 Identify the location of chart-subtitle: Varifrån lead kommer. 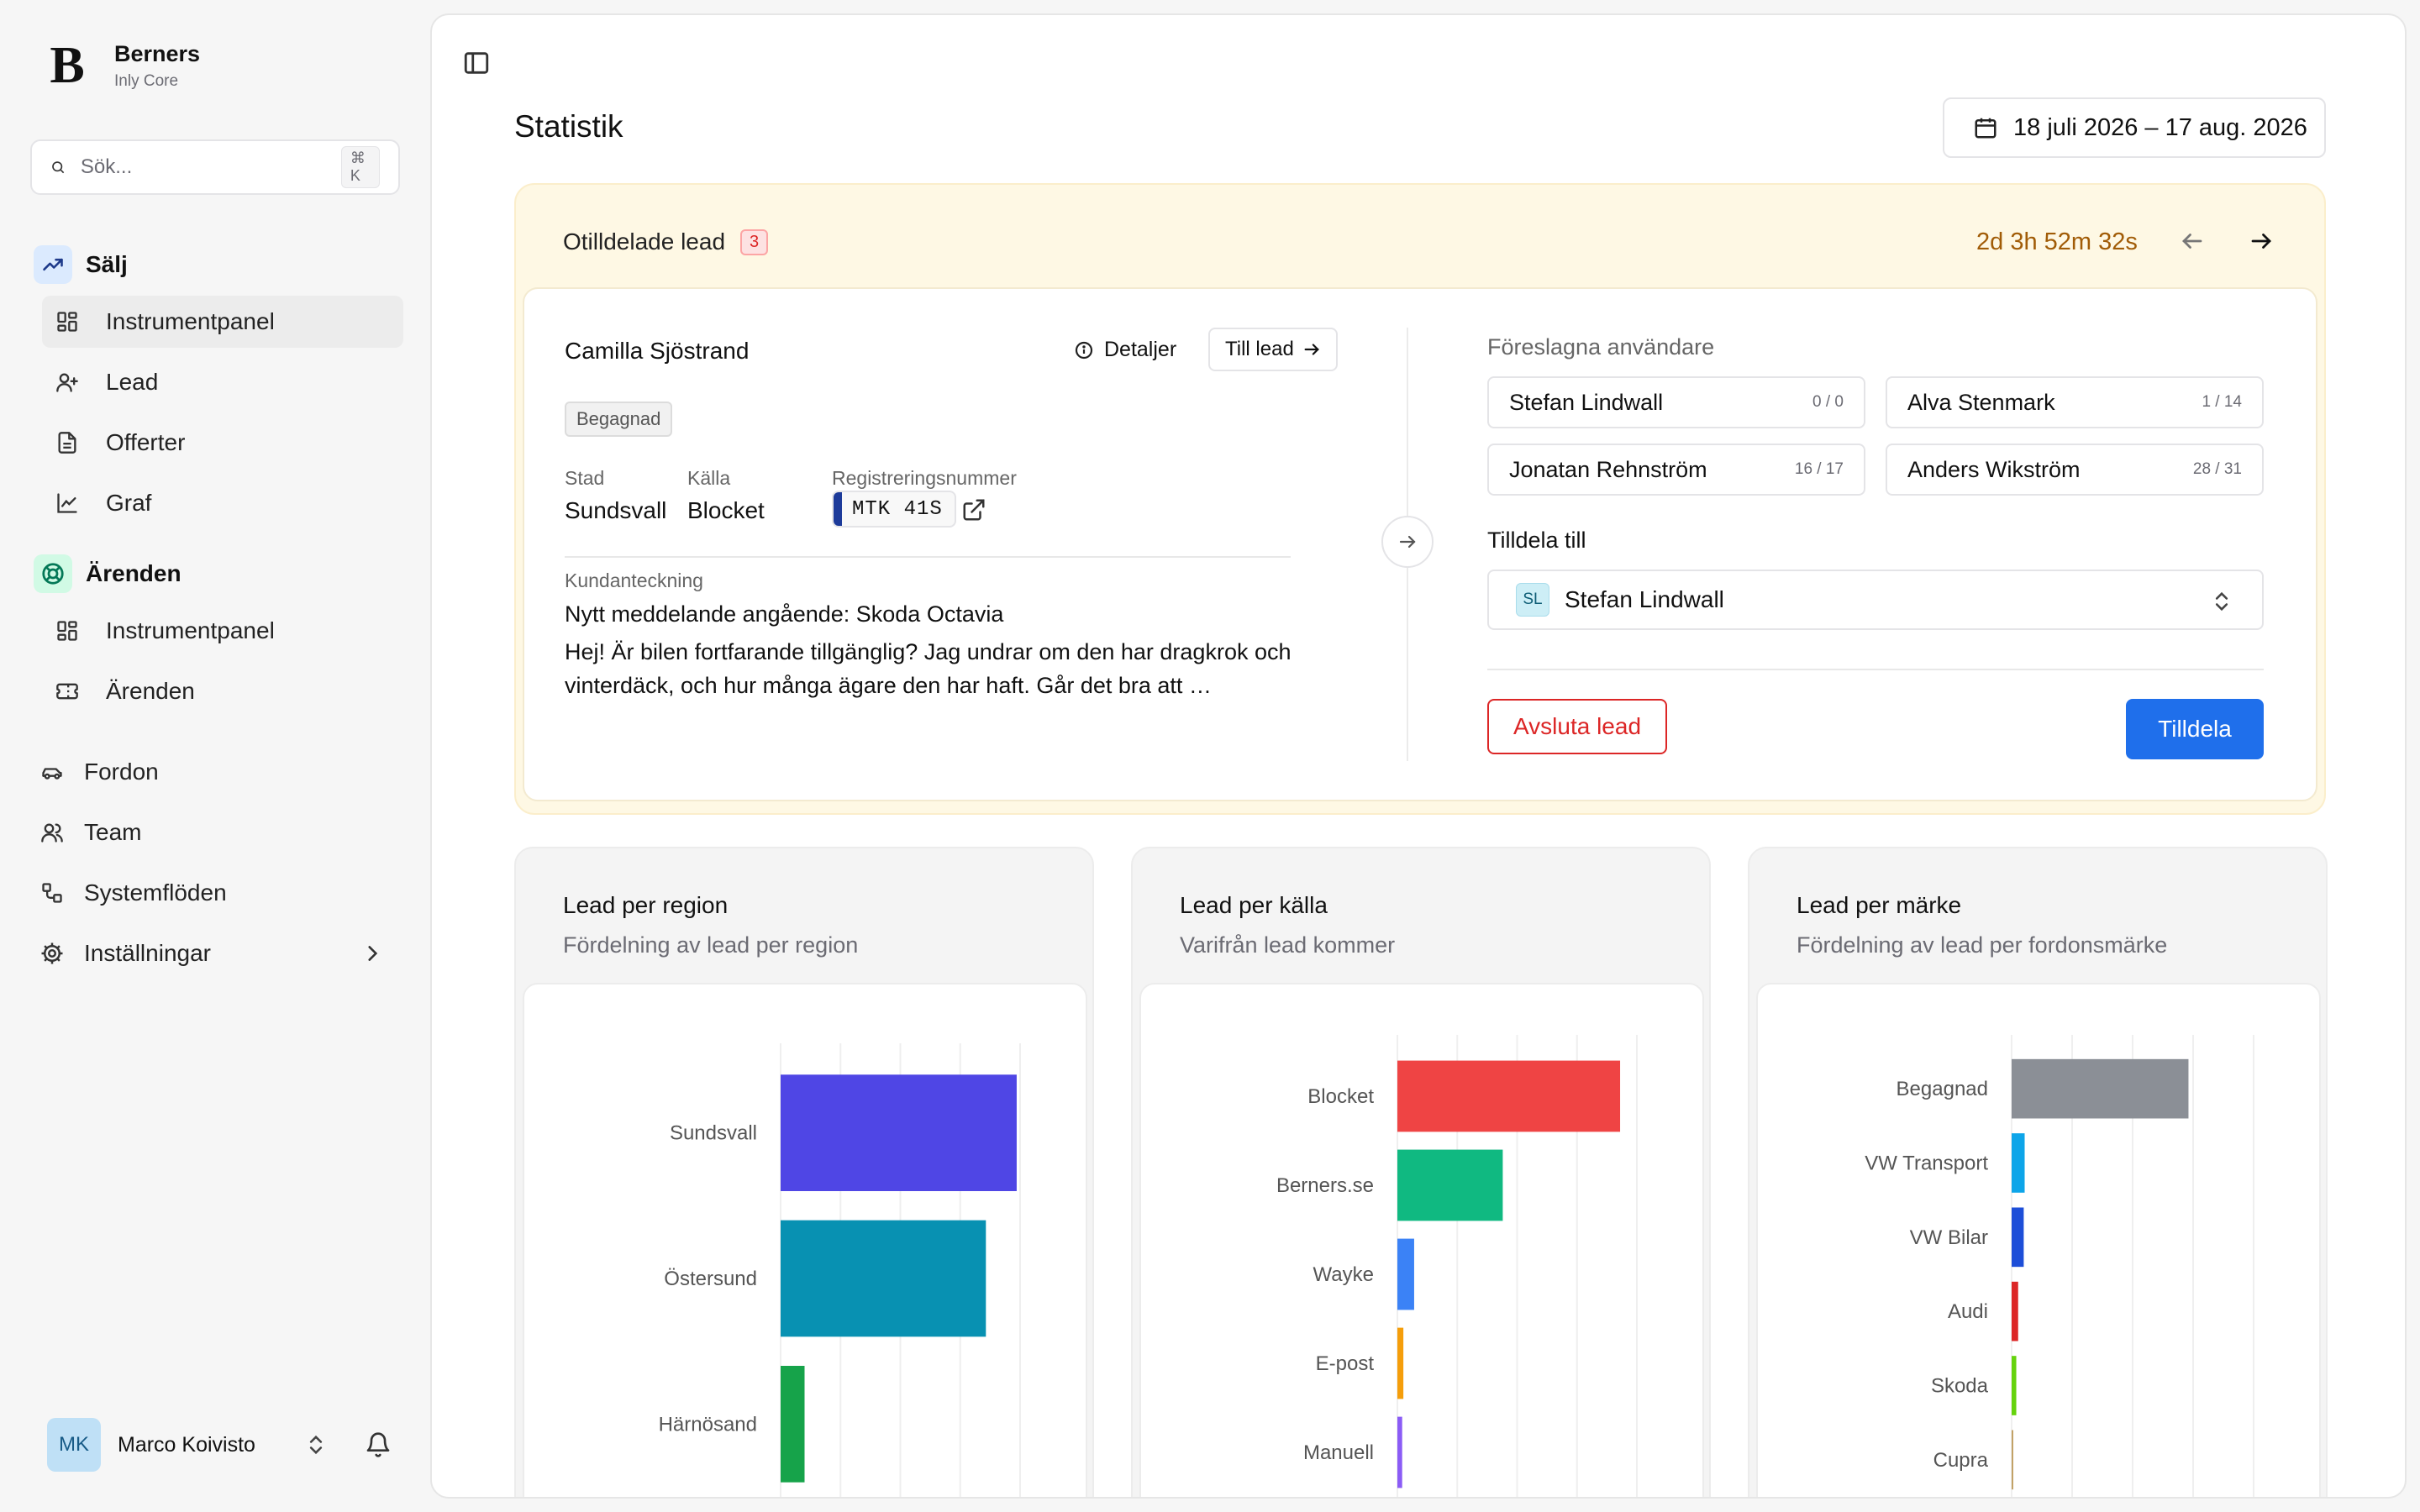
(1288, 945).